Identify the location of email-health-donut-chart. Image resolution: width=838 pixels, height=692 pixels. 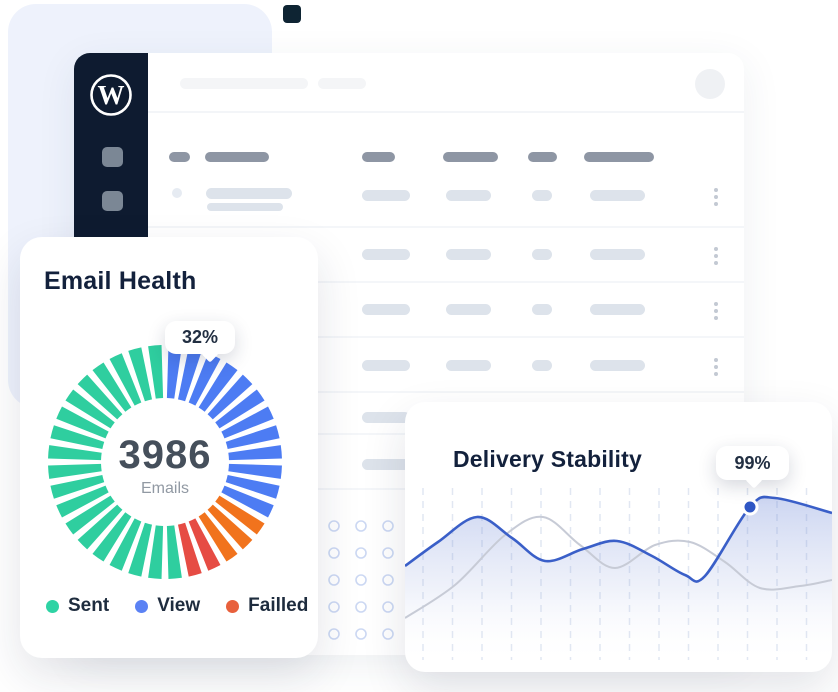
(165, 462).